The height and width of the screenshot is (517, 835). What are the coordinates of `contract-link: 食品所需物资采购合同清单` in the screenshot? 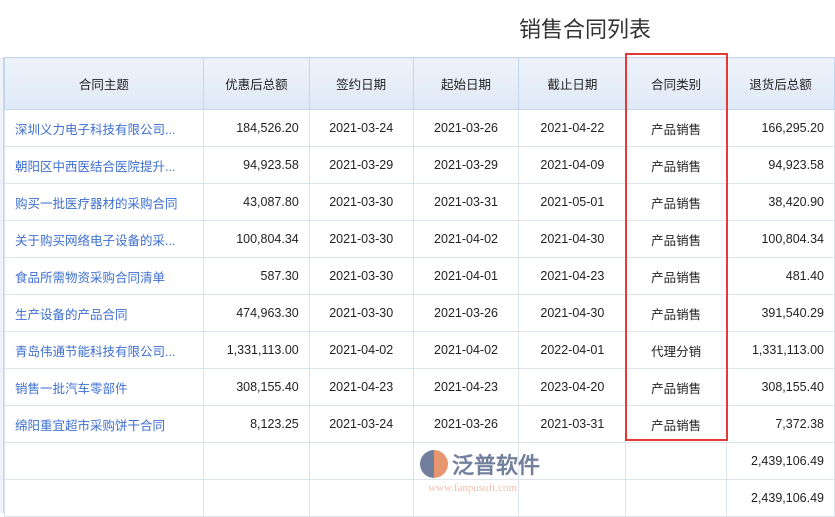 It's located at (104, 276).